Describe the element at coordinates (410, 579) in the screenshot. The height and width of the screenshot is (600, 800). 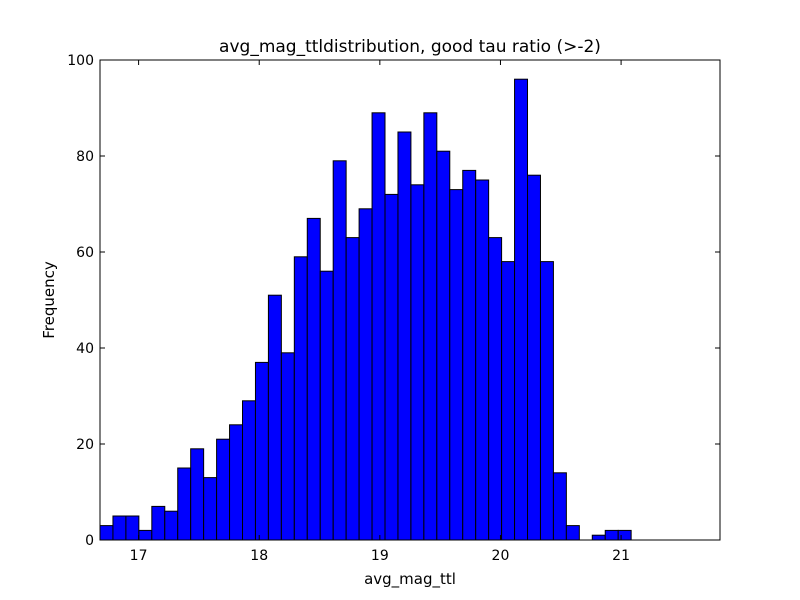
I see `x-axis-label: avg_mag_ttl` at that location.